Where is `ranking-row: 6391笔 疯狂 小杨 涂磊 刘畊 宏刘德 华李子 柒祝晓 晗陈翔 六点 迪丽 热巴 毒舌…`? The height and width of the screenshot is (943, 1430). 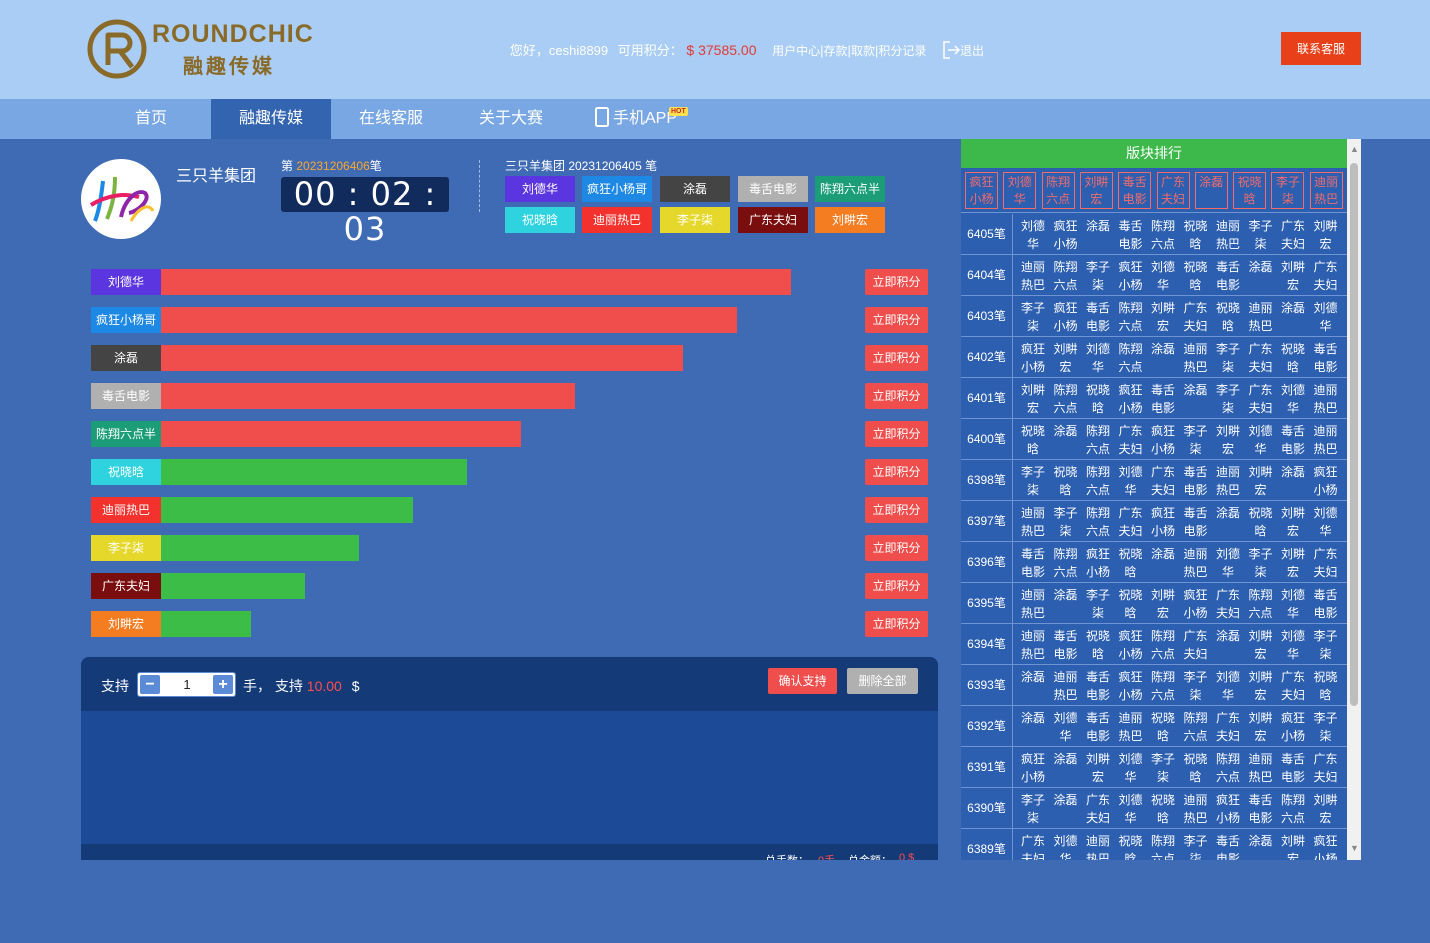
ranking-row: 6391笔 疯狂 小杨 涂磊 刘畊 宏刘德 华李子 柒祝晓 晗陈翔 六点 迪丽 热巴 毒舌… is located at coordinates (1154, 767).